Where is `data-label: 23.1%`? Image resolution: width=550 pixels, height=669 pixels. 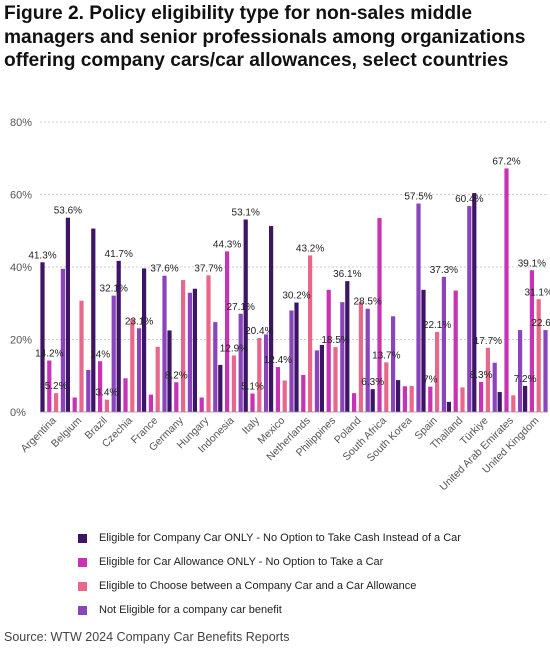 data-label: 23.1% is located at coordinates (139, 321).